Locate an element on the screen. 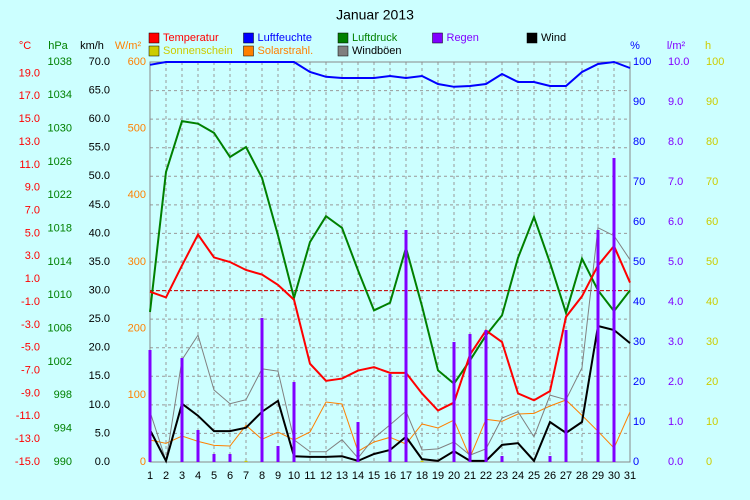 The width and height of the screenshot is (750, 500). y-tick-label: 400 is located at coordinates (137, 195).